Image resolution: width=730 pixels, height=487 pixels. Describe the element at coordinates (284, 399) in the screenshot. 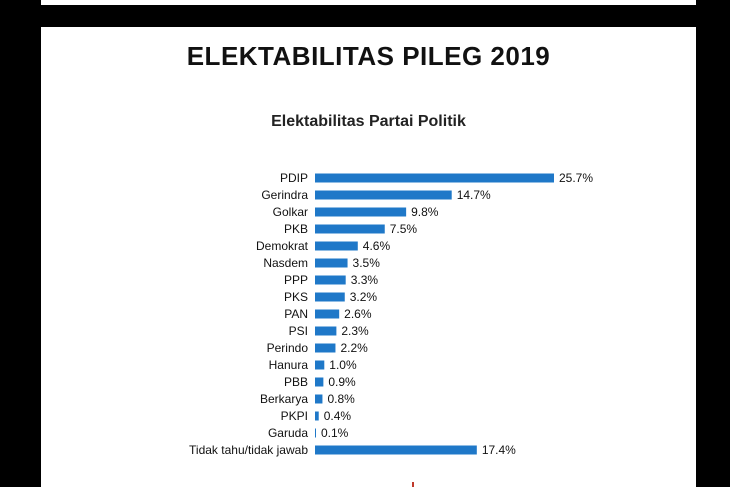

I see `category-label: Berkarya` at that location.